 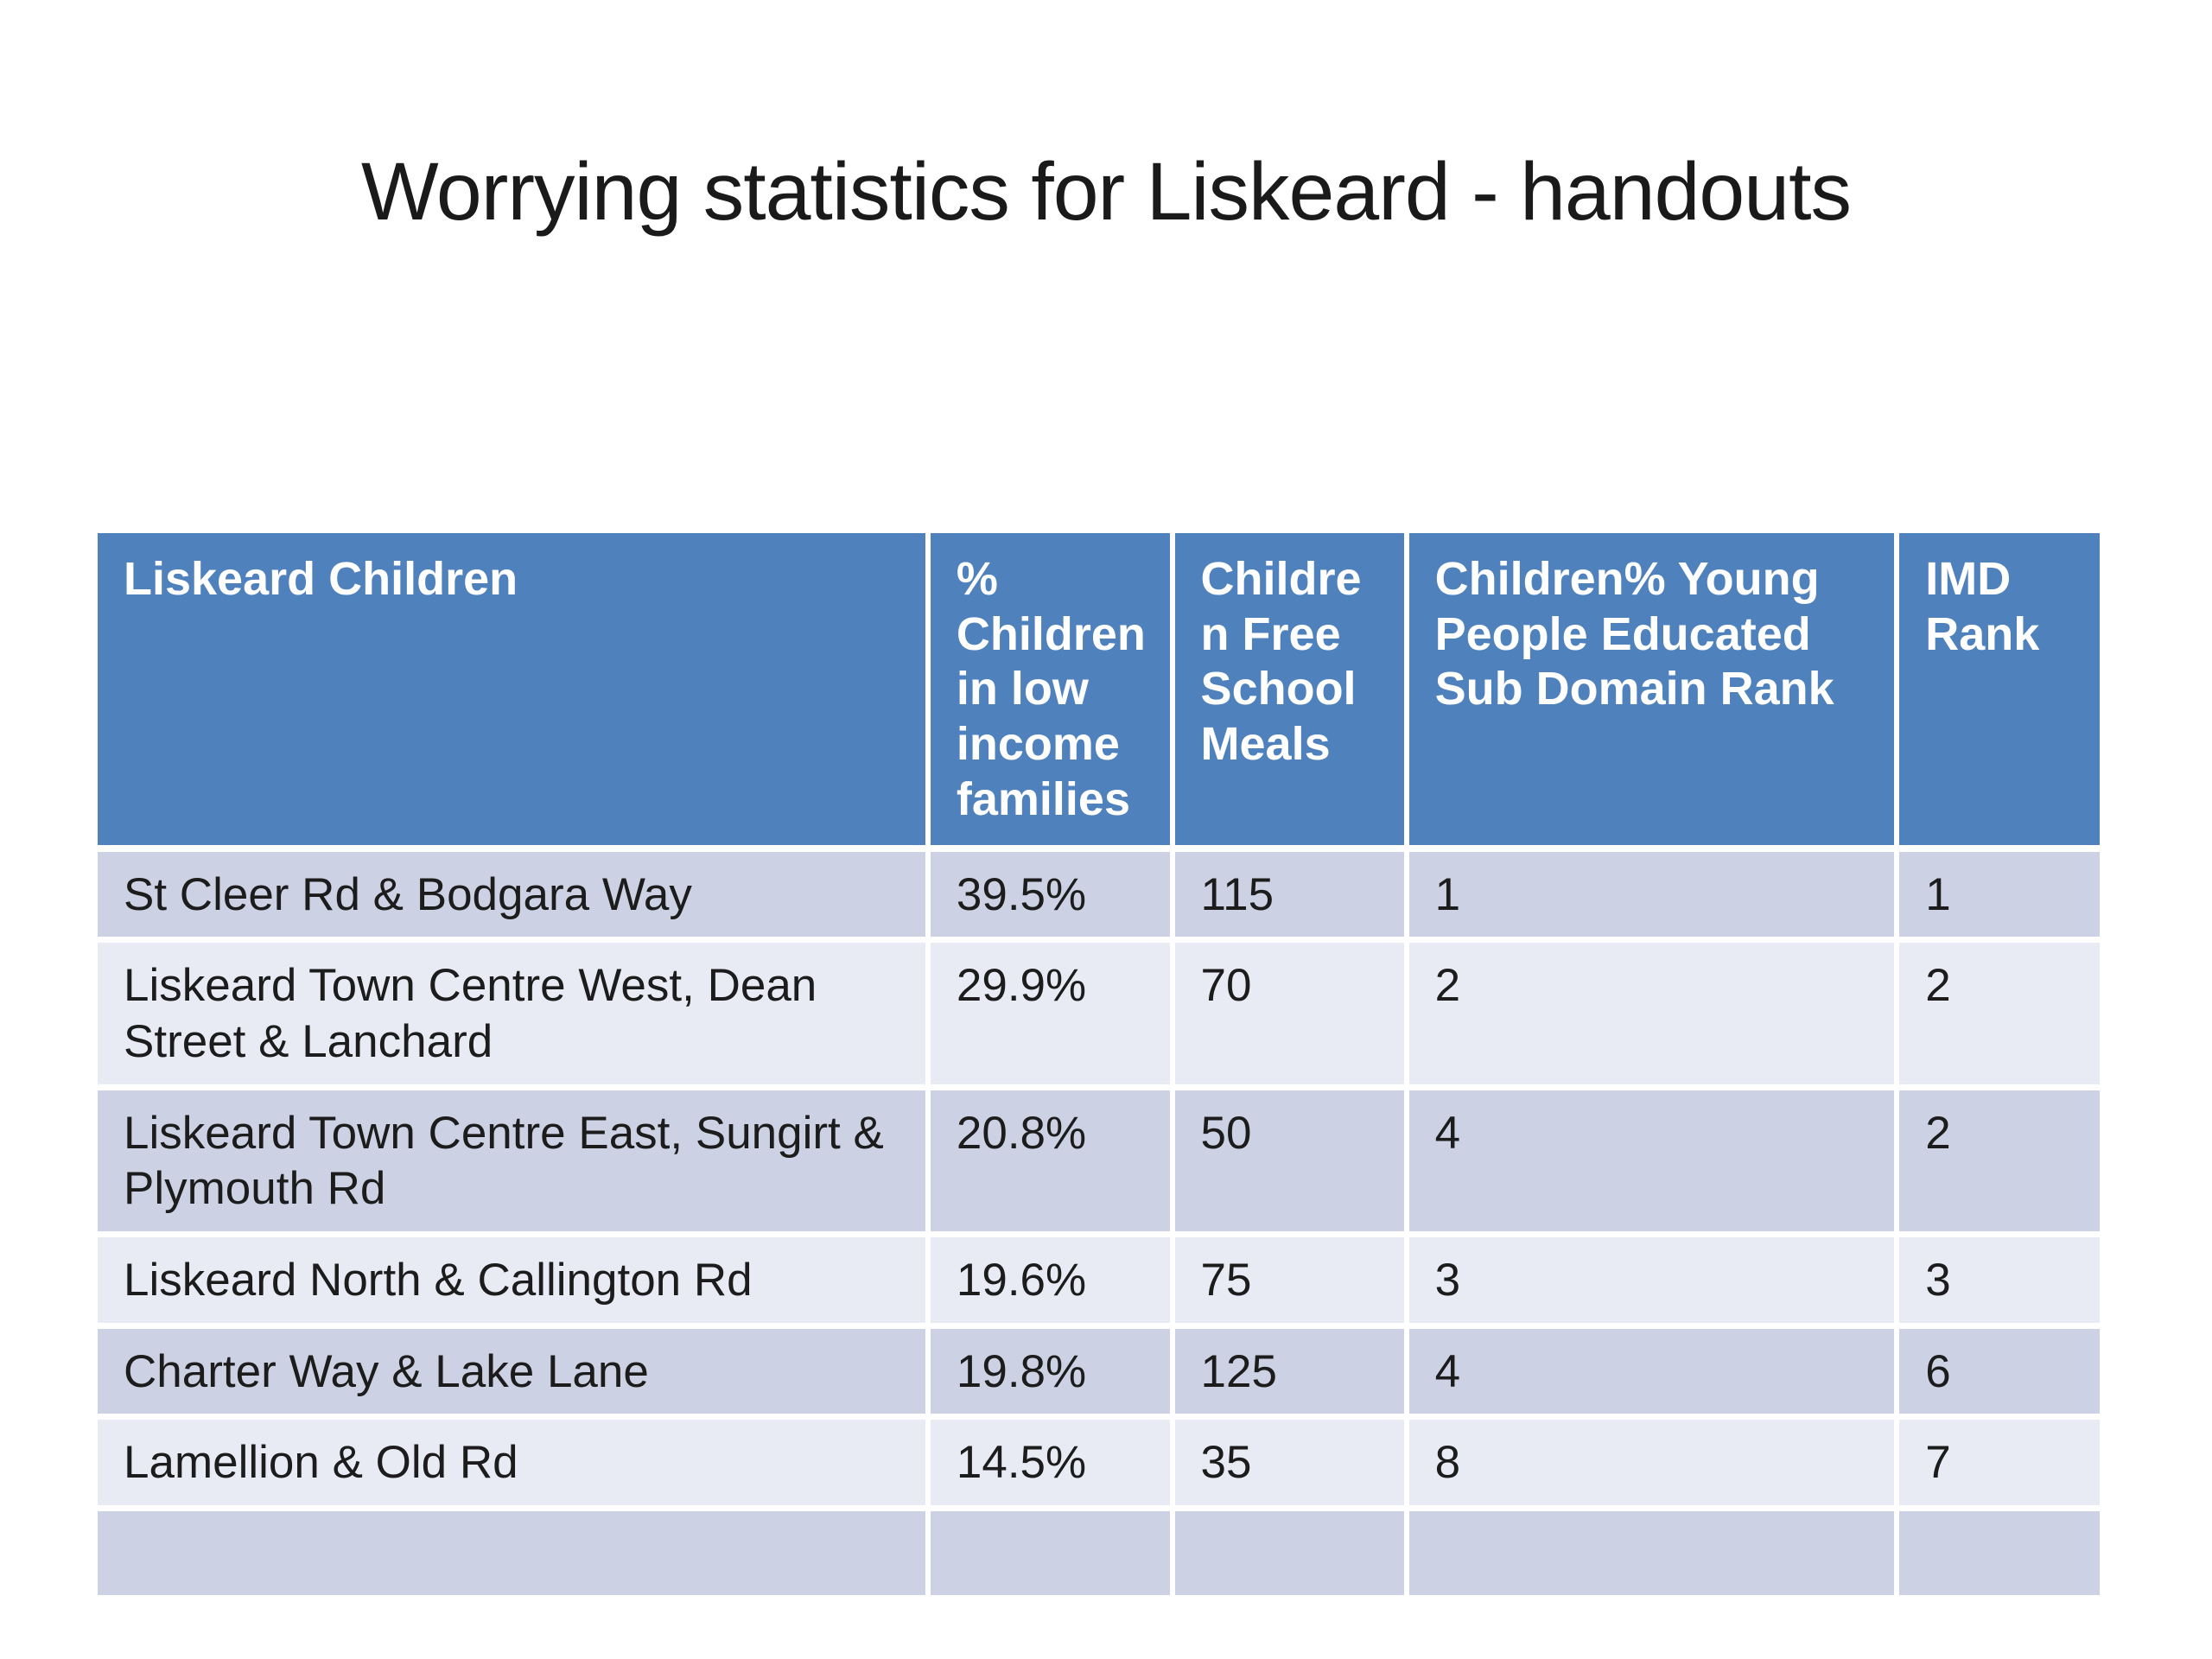 What do you see at coordinates (514, 692) in the screenshot?
I see `column-header-liskeard-children: Liskeard Children` at bounding box center [514, 692].